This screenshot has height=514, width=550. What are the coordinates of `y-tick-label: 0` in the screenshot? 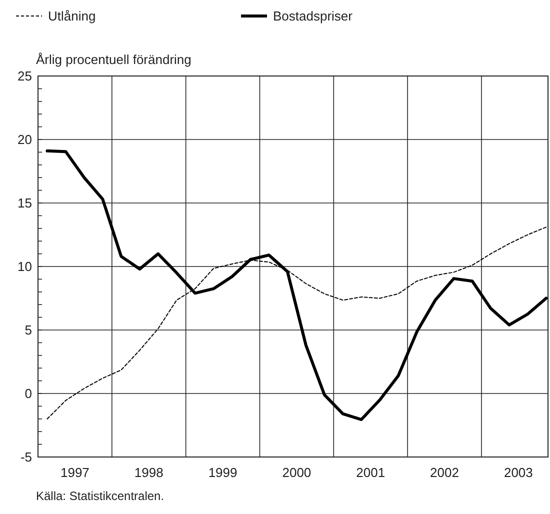 It's located at (28, 394).